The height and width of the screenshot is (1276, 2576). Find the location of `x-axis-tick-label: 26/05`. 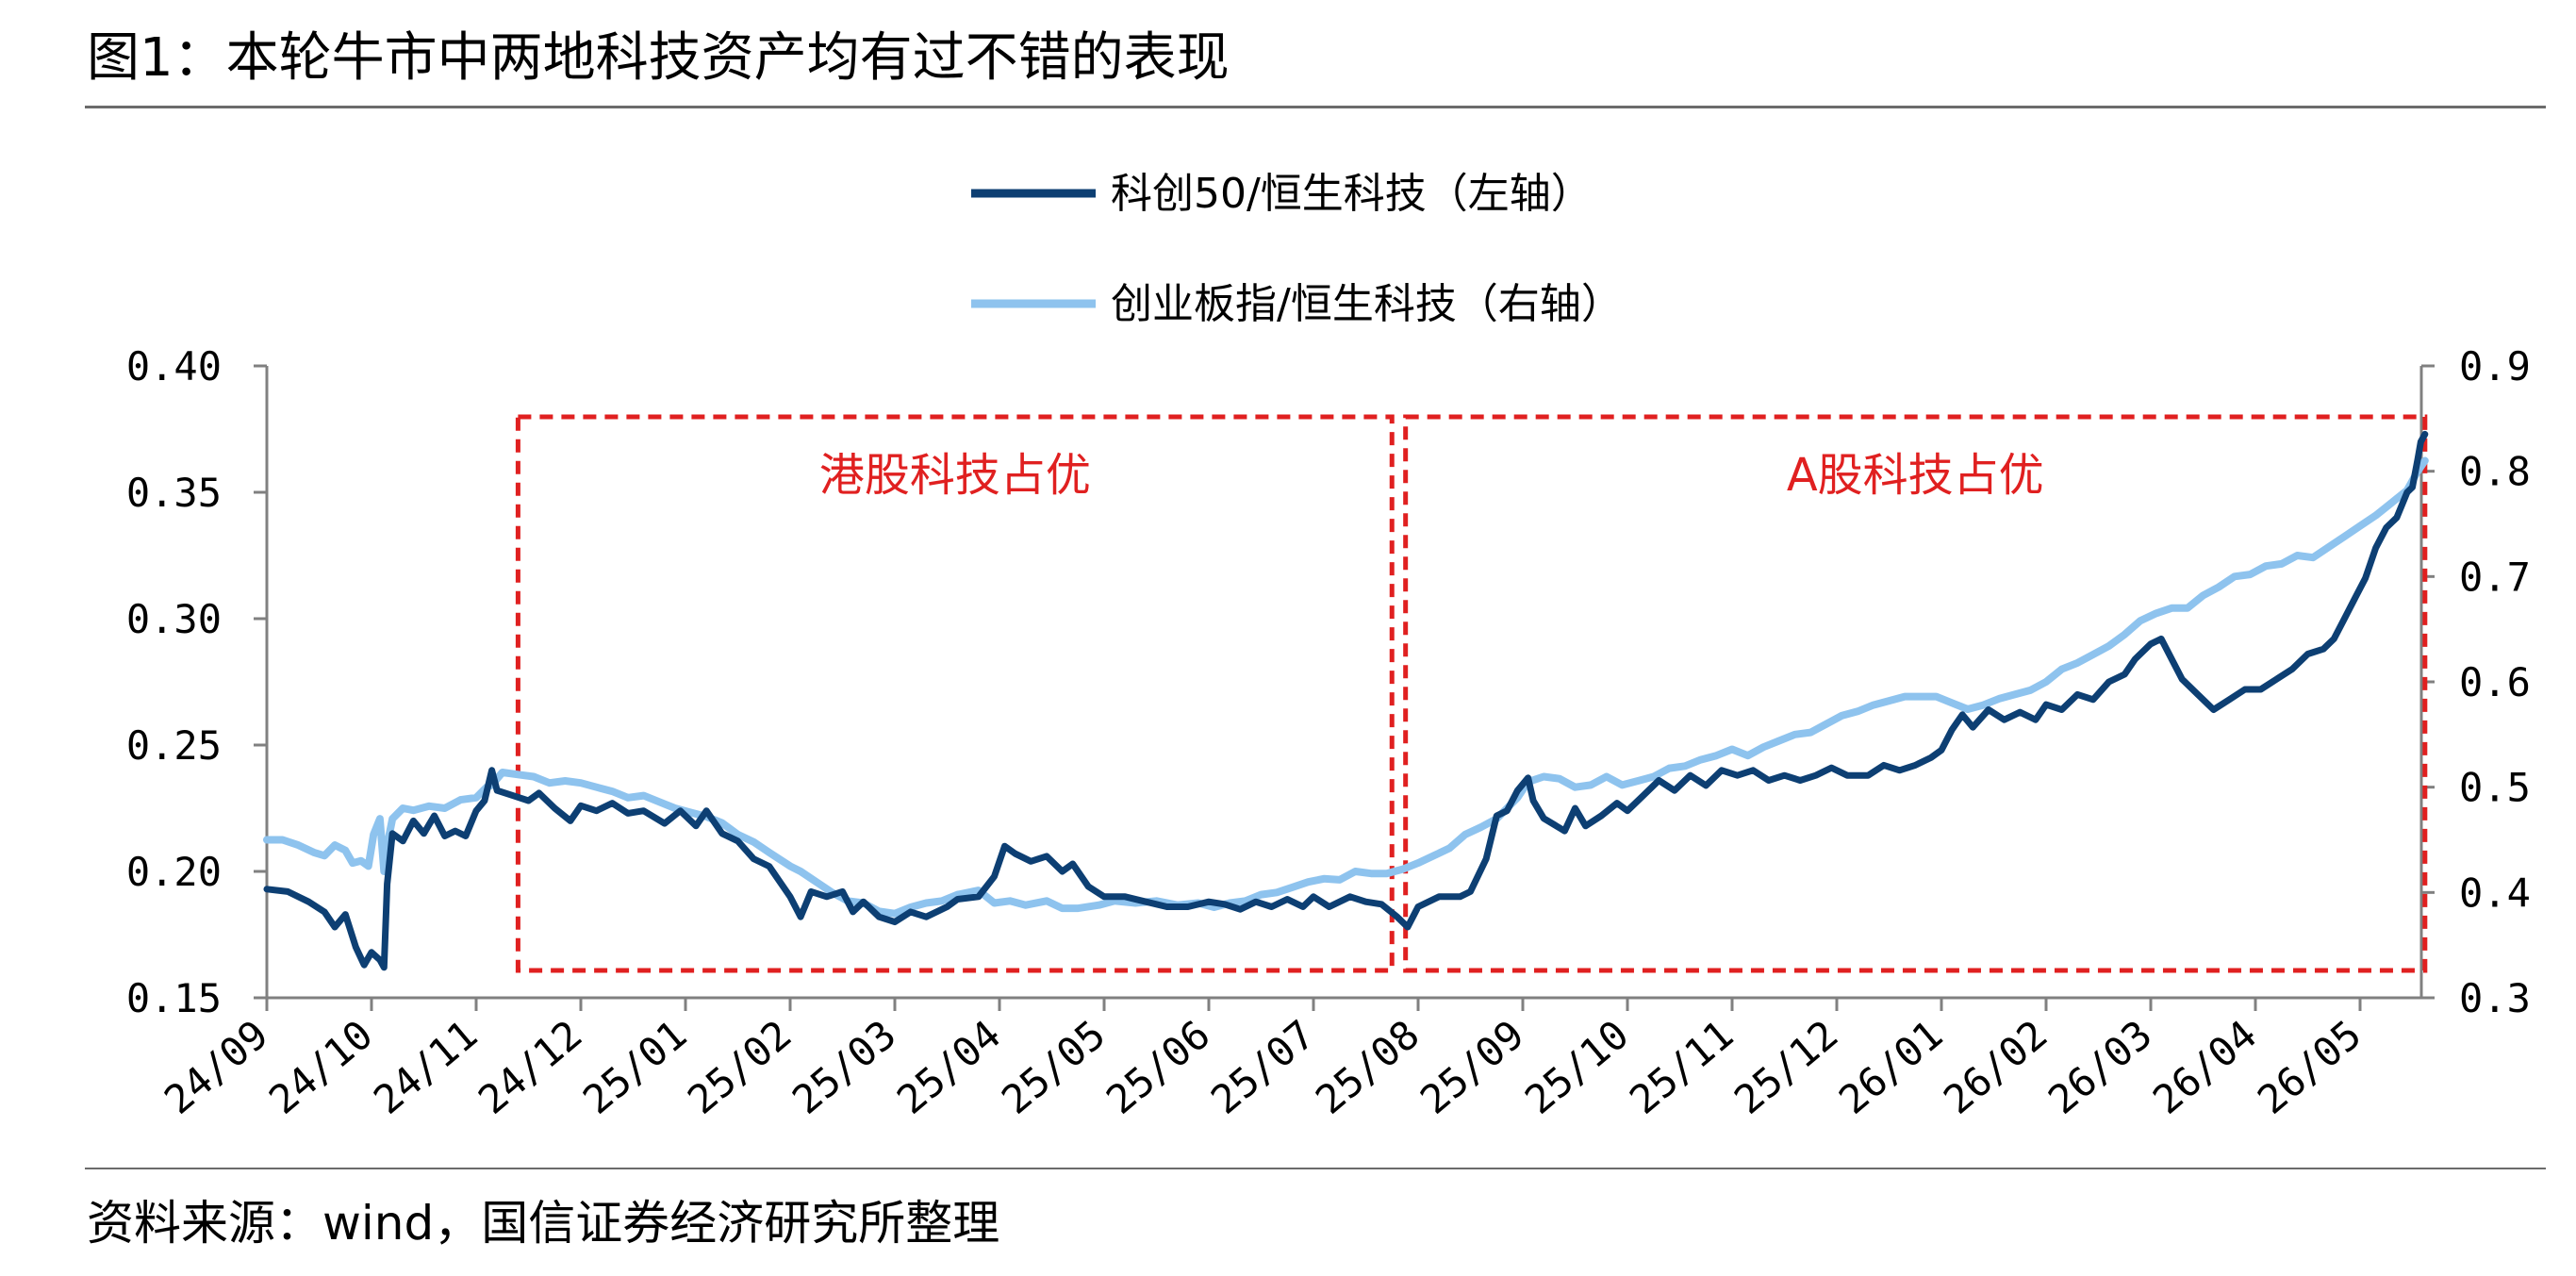

x-axis-tick-label: 26/05 is located at coordinates (2309, 1067).